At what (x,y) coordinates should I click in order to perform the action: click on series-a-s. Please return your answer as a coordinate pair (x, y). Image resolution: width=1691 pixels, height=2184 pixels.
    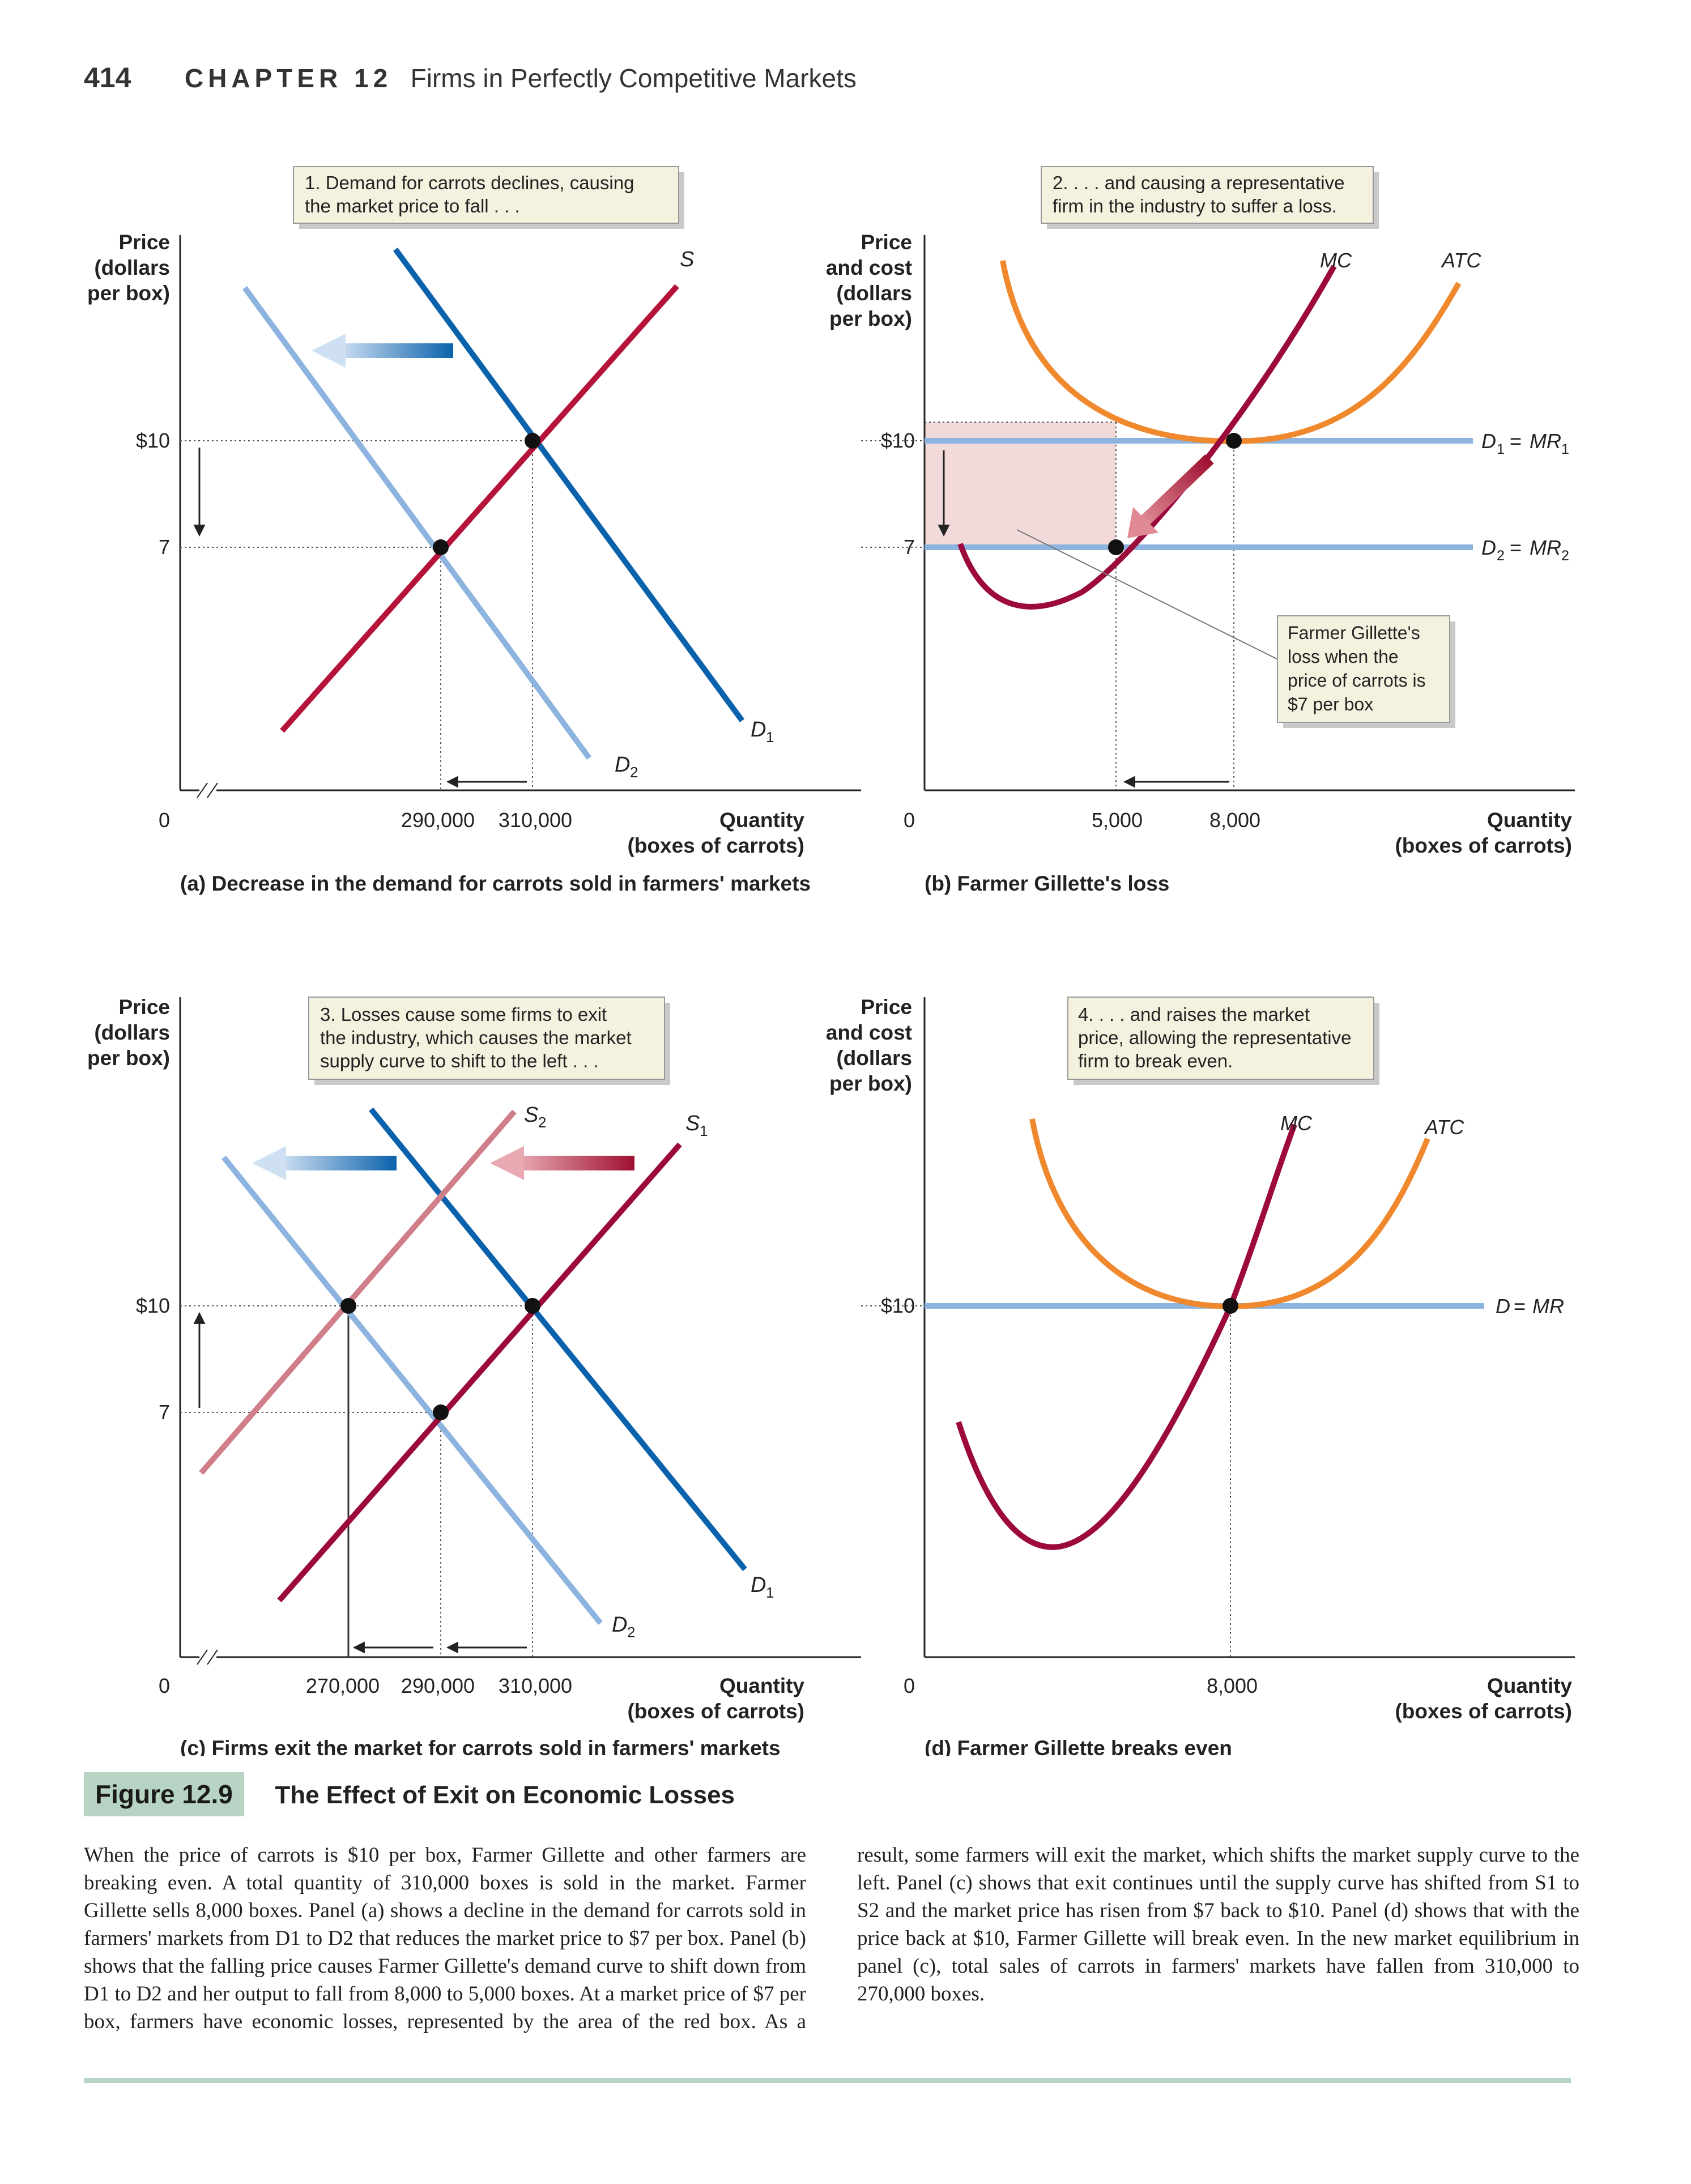
    Looking at the image, I should click on (479, 508).